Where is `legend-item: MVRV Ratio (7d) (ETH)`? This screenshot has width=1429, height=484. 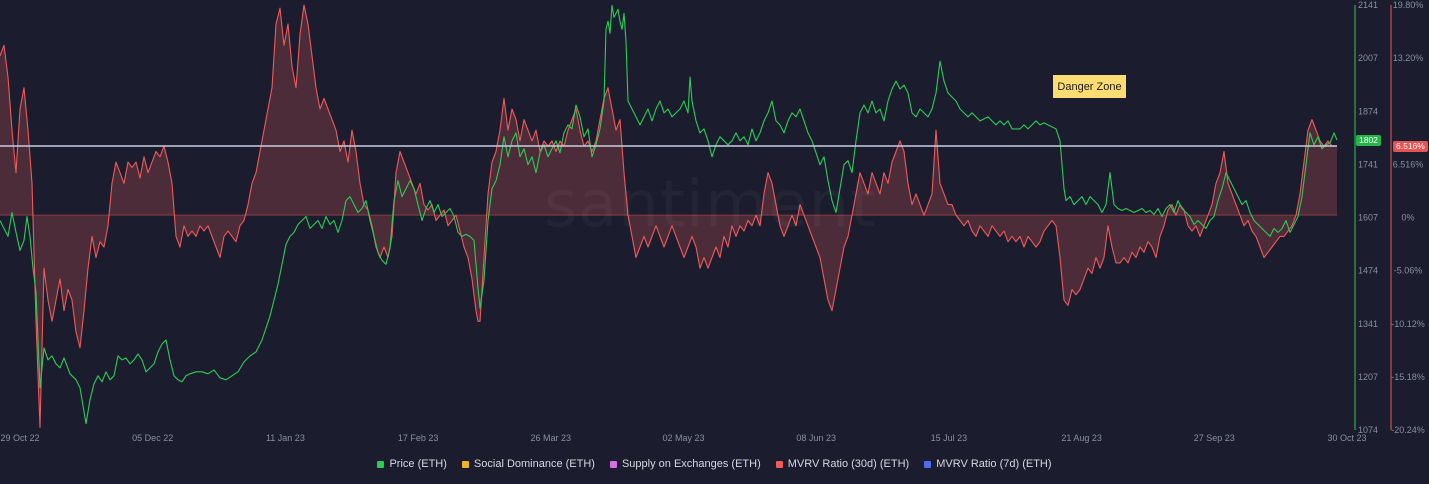 legend-item: MVRV Ratio (7d) (ETH) is located at coordinates (988, 464).